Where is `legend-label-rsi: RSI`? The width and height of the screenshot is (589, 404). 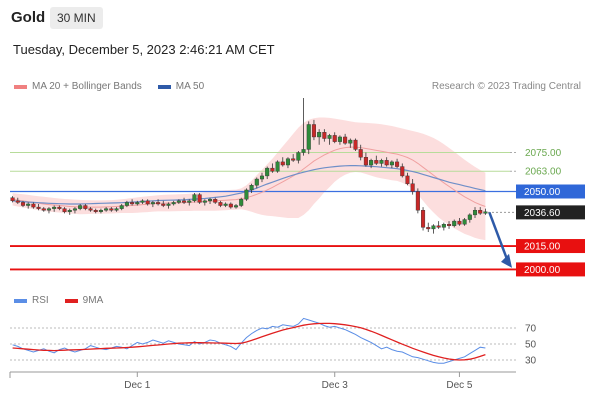
legend-label-rsi: RSI is located at coordinates (40, 300).